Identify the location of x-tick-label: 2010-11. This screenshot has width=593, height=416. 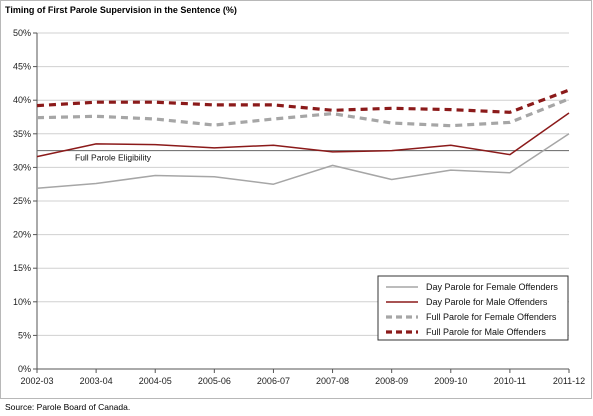
(510, 381).